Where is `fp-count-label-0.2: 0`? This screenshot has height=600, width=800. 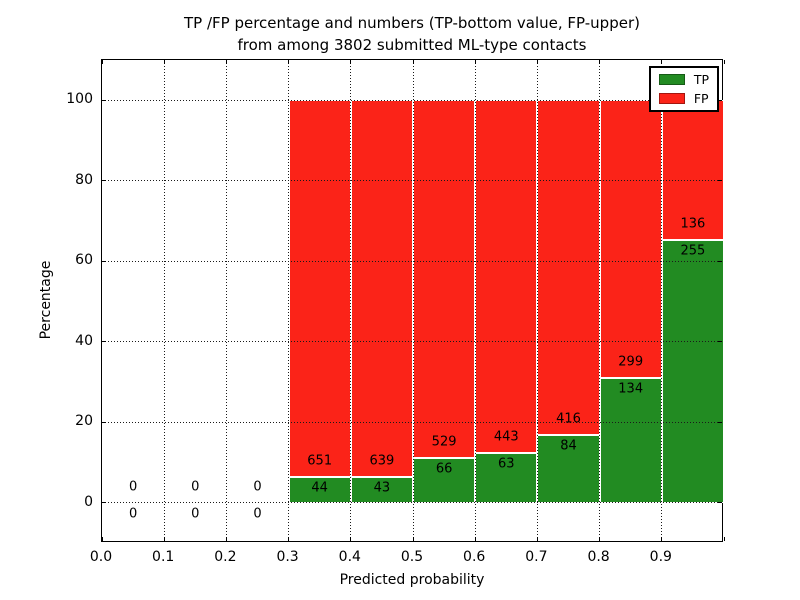
fp-count-label-0.2: 0 is located at coordinates (257, 487).